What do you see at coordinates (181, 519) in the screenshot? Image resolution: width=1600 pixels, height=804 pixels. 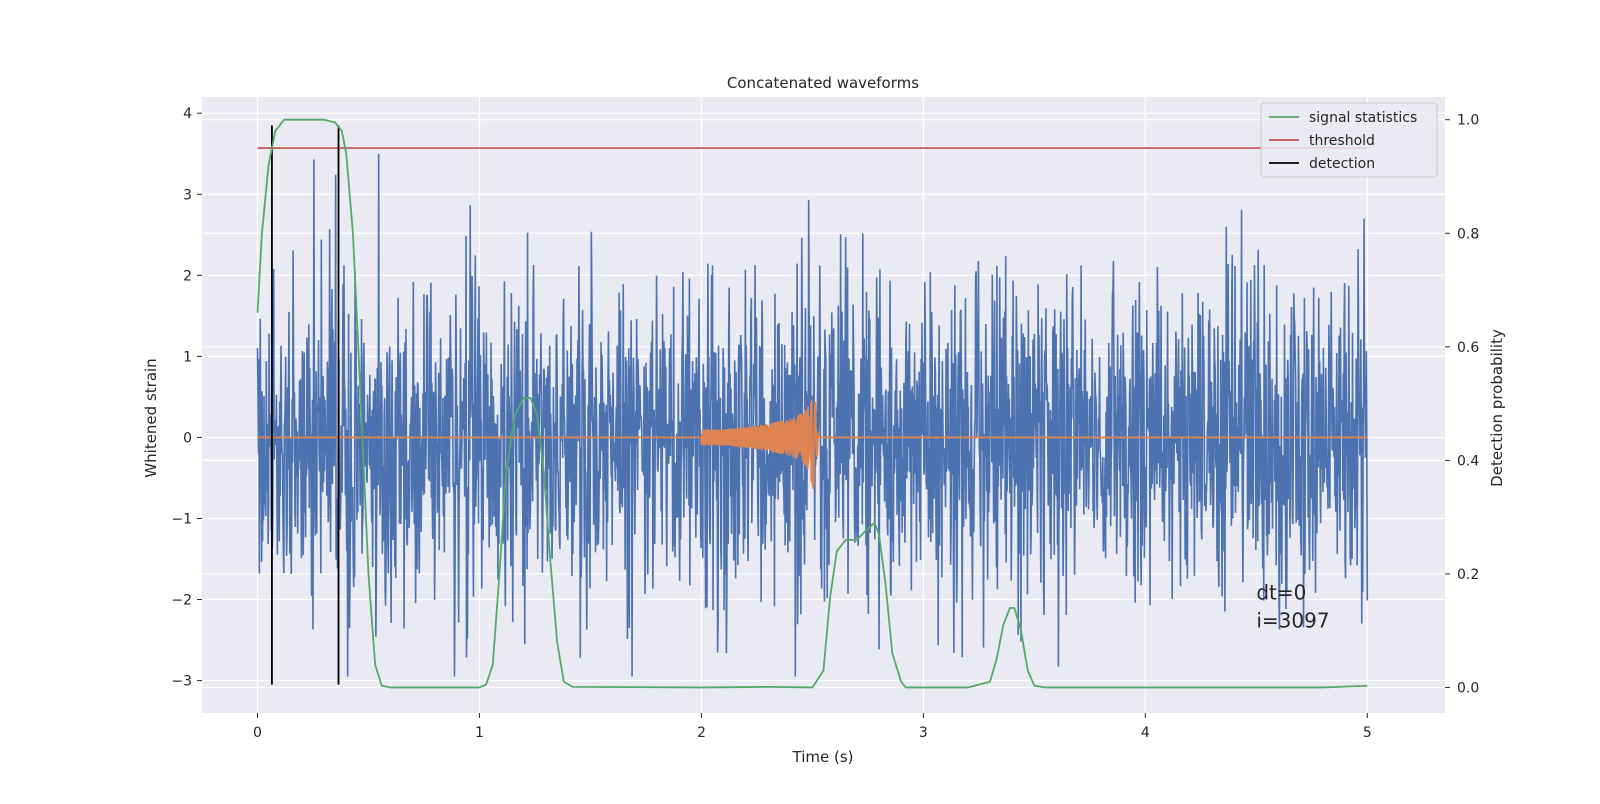 I see `y-tick-label: −1` at bounding box center [181, 519].